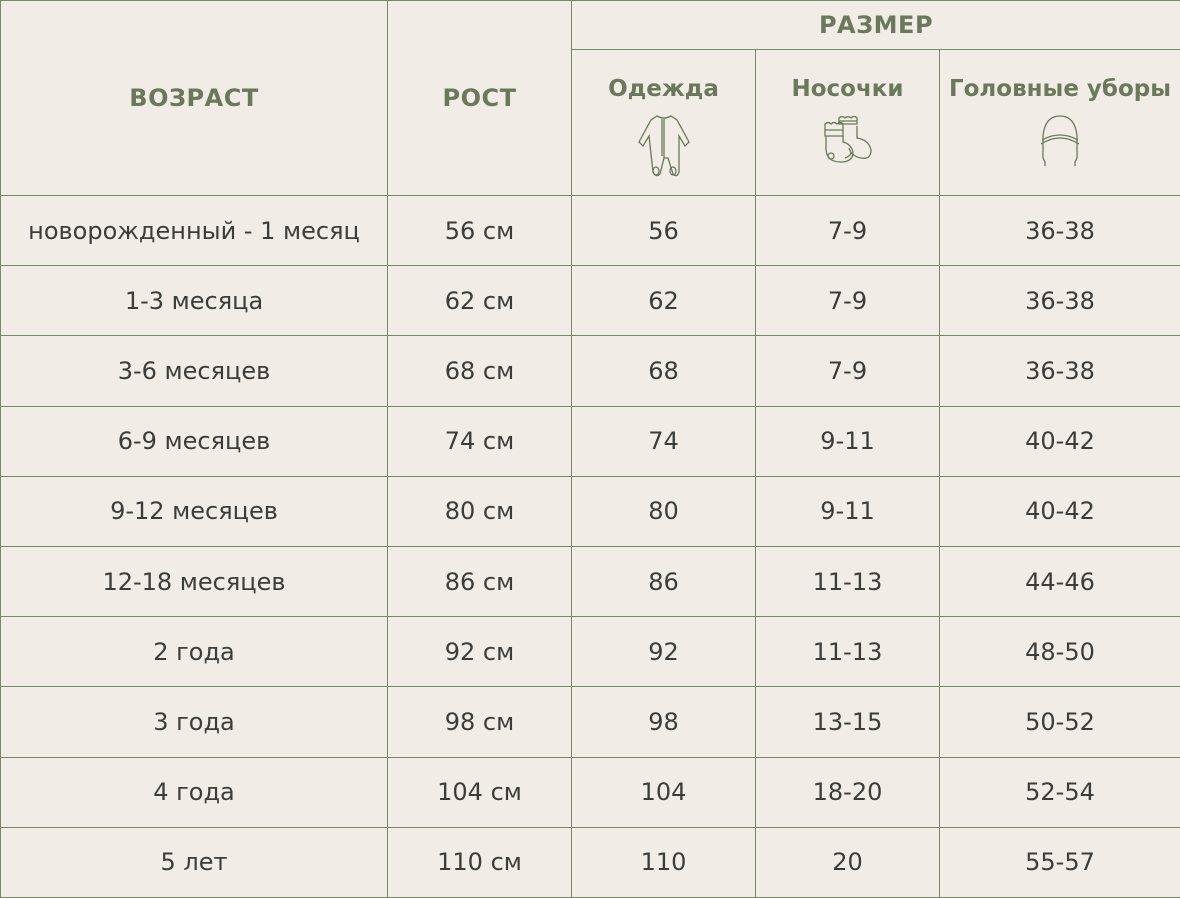  Describe the element at coordinates (847, 722) in the screenshot. I see `cell-socks-size: 13-15` at that location.